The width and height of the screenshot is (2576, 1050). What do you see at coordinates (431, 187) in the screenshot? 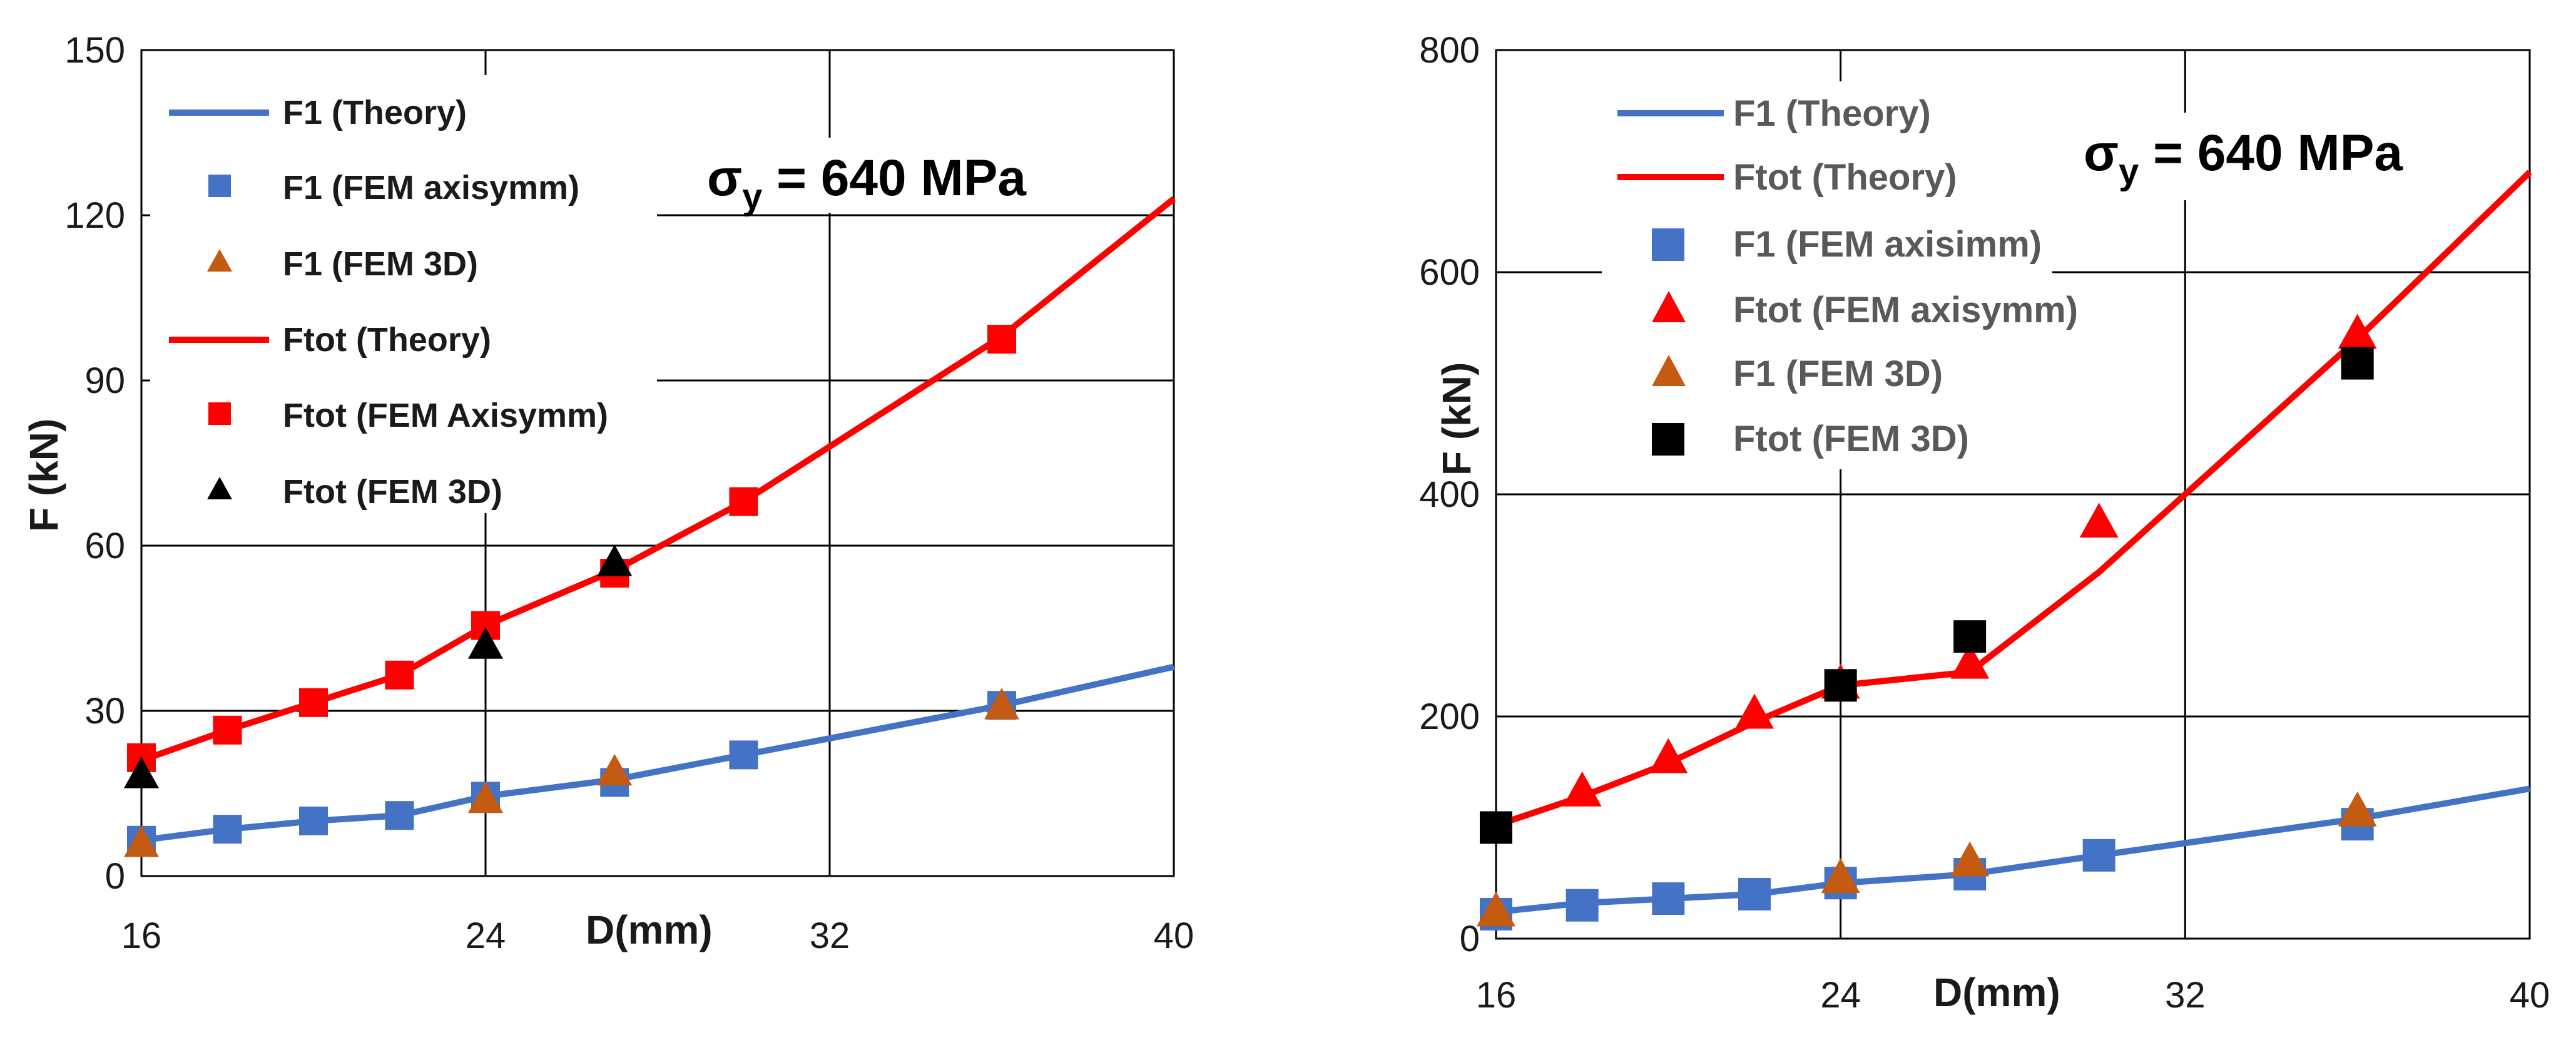
I see `legend-label: F1 (FEM axisymm)` at bounding box center [431, 187].